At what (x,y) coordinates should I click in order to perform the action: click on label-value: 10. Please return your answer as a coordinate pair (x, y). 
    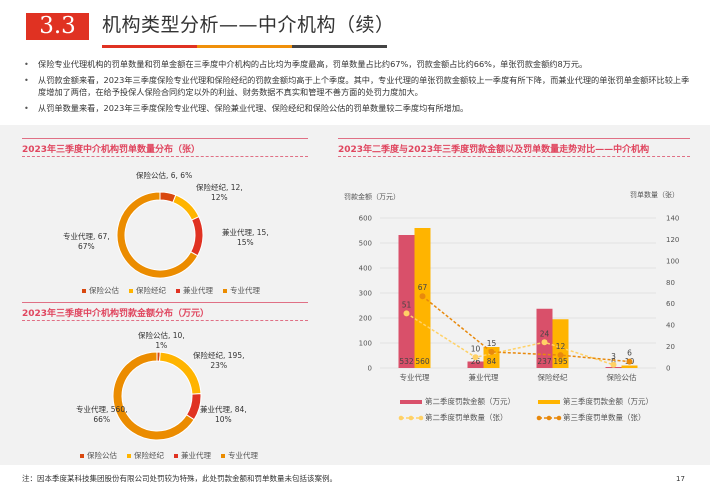
    Looking at the image, I should click on (177, 335).